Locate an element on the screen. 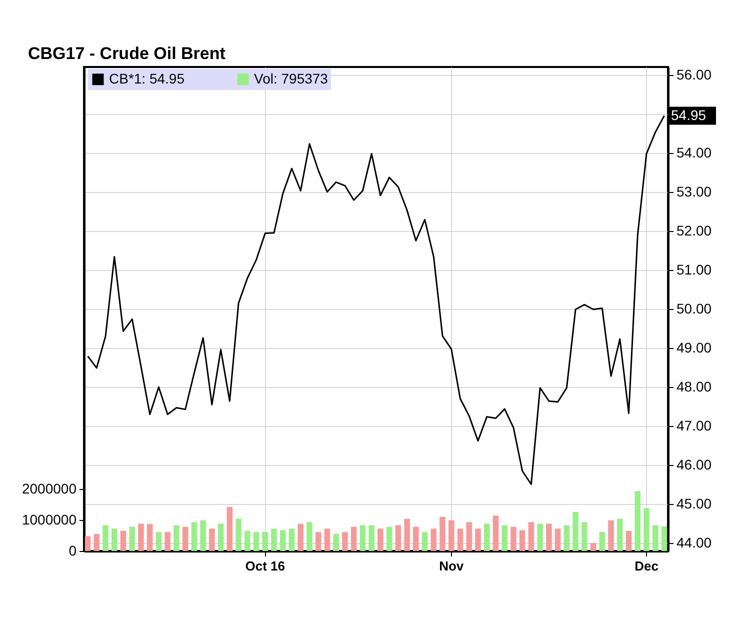 The image size is (750, 629). y2-tick-label: 1000000 is located at coordinates (49, 519).